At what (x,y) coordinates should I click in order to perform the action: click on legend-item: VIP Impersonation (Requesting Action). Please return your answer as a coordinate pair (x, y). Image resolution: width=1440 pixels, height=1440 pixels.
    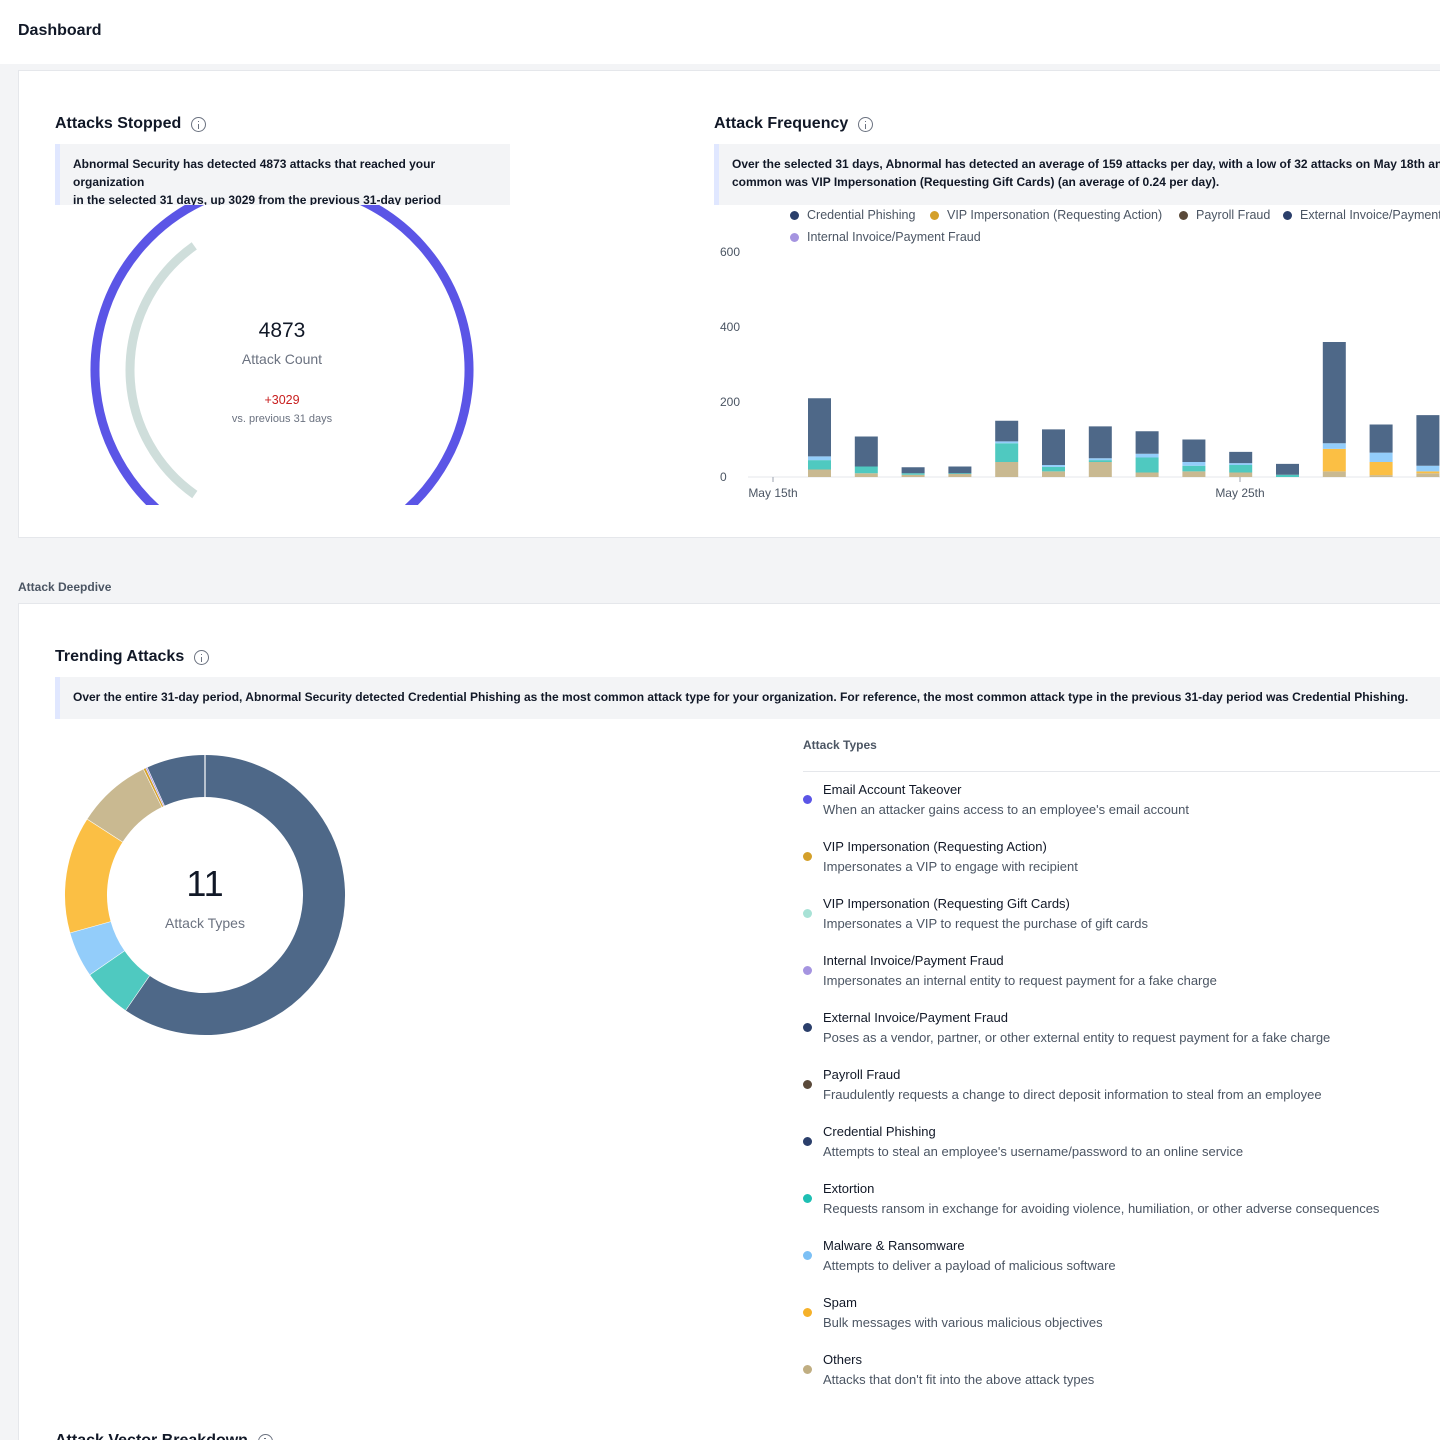
    Looking at the image, I should click on (1046, 215).